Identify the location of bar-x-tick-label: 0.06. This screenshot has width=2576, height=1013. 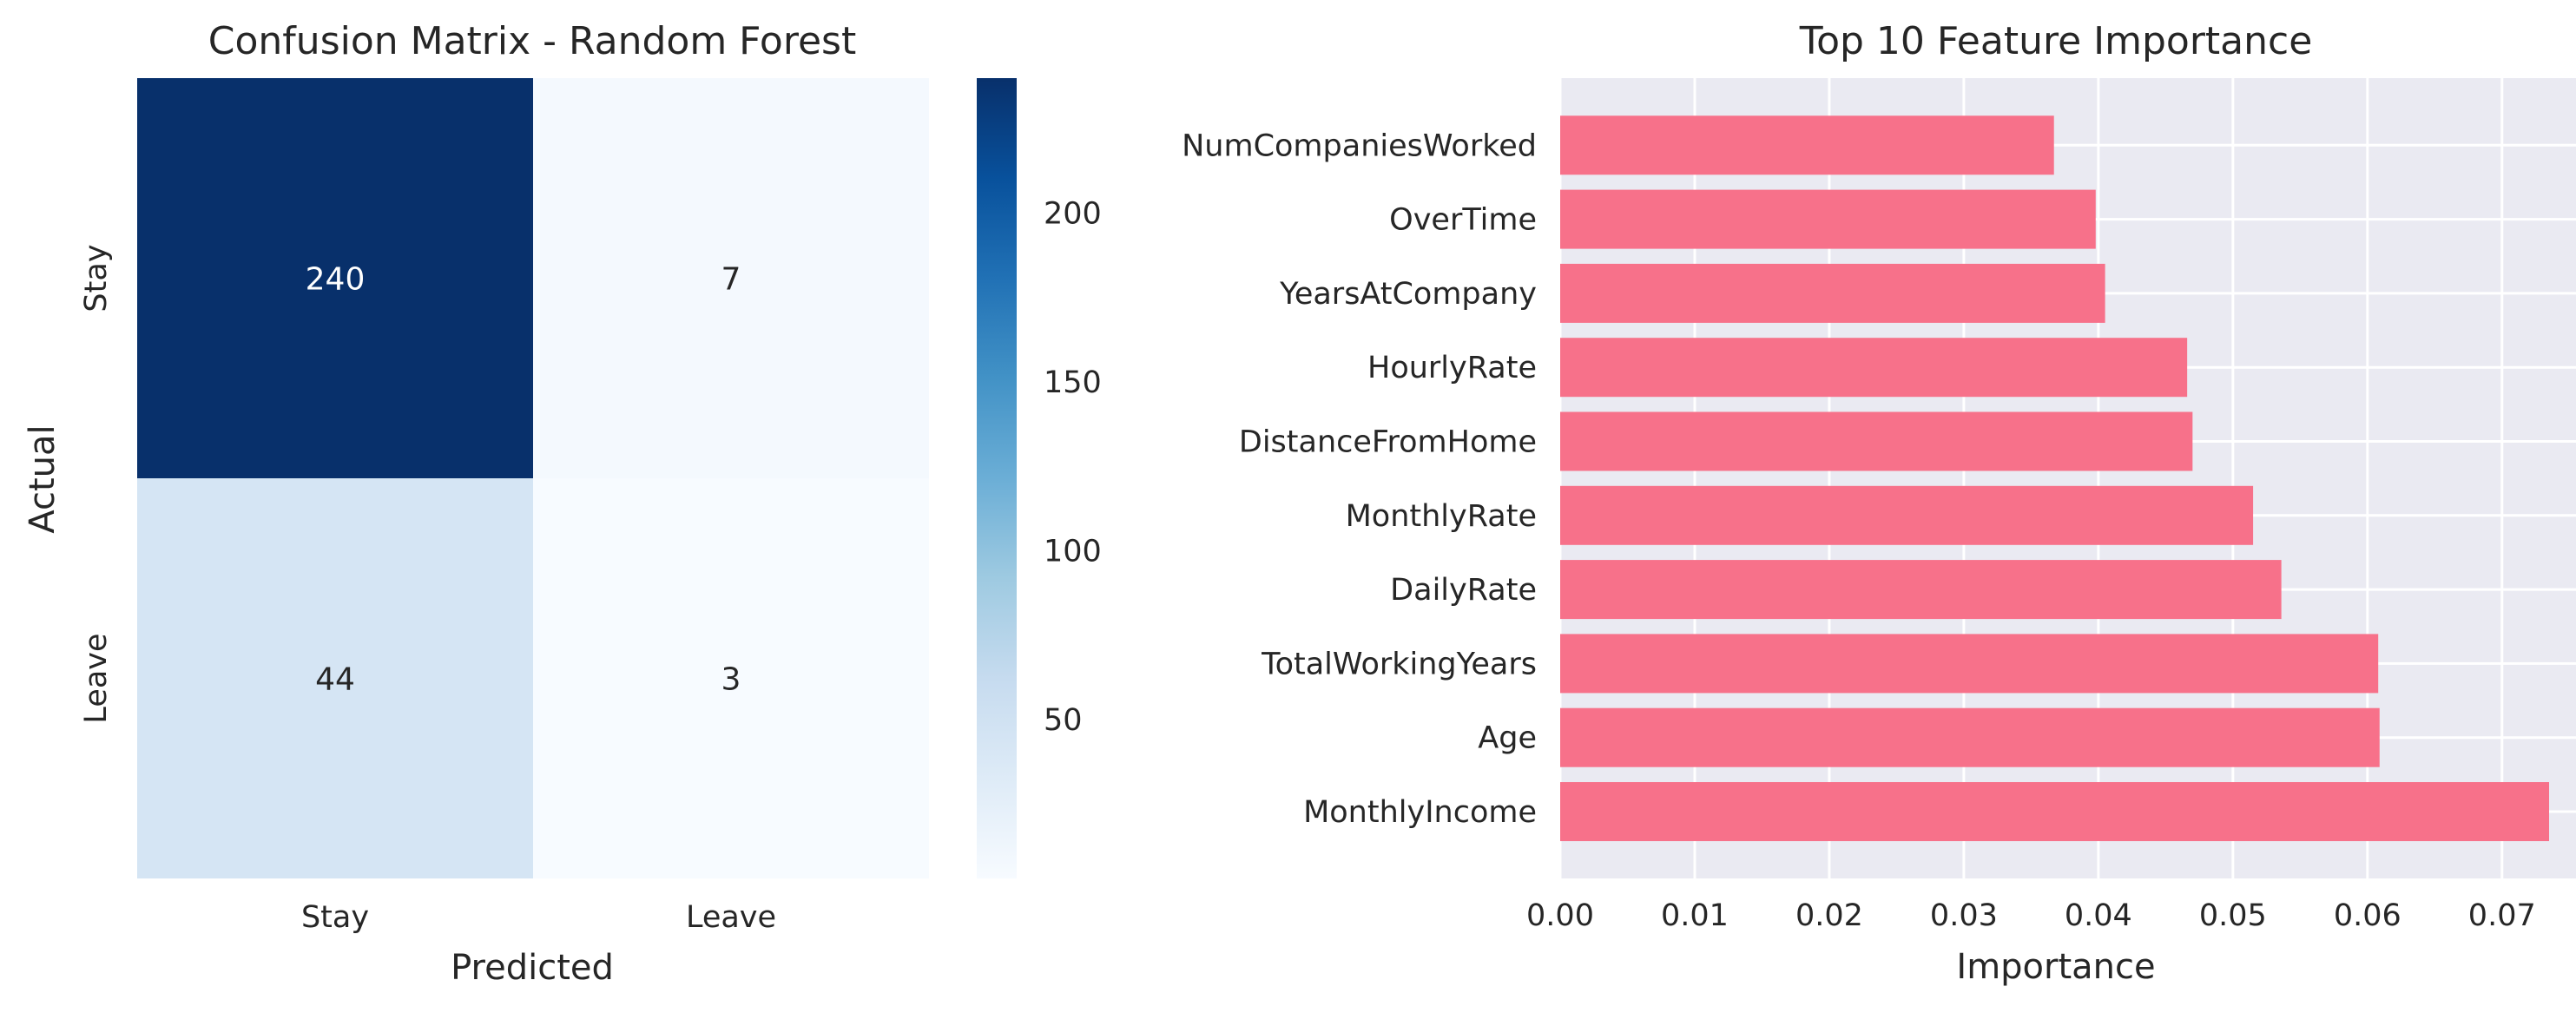
(2367, 915).